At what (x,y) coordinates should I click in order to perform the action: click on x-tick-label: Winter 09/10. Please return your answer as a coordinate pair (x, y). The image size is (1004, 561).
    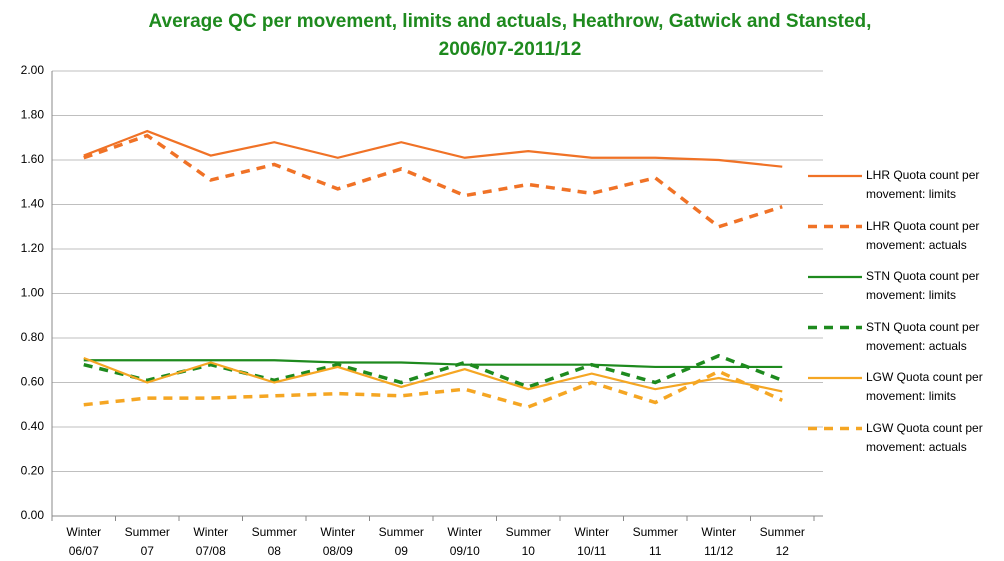
    Looking at the image, I should click on (465, 541).